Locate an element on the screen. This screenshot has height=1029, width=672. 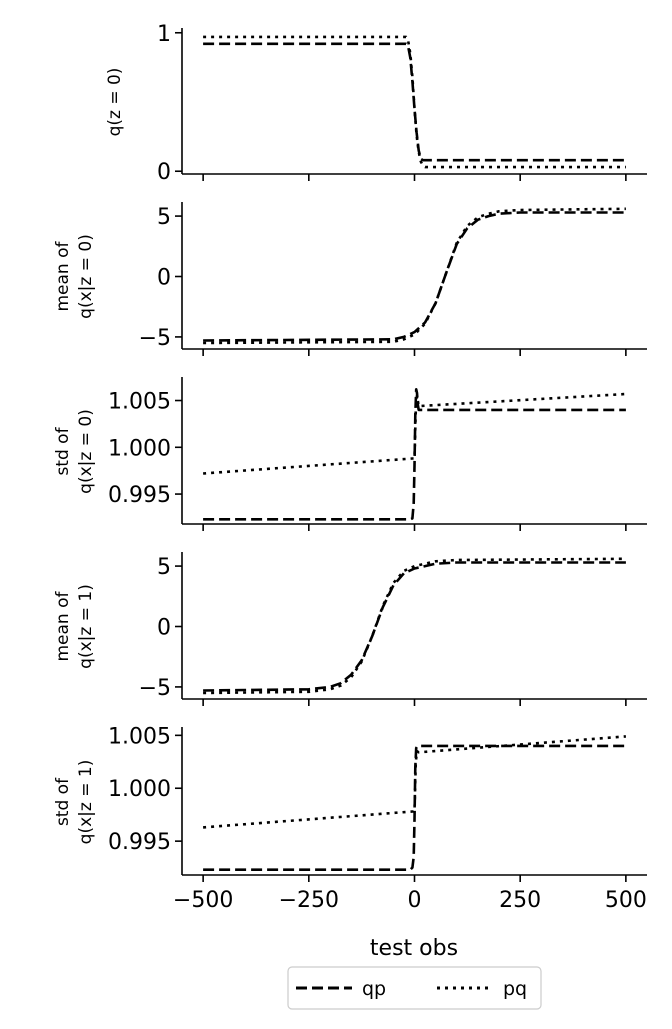
legend-frame is located at coordinates (414, 988).